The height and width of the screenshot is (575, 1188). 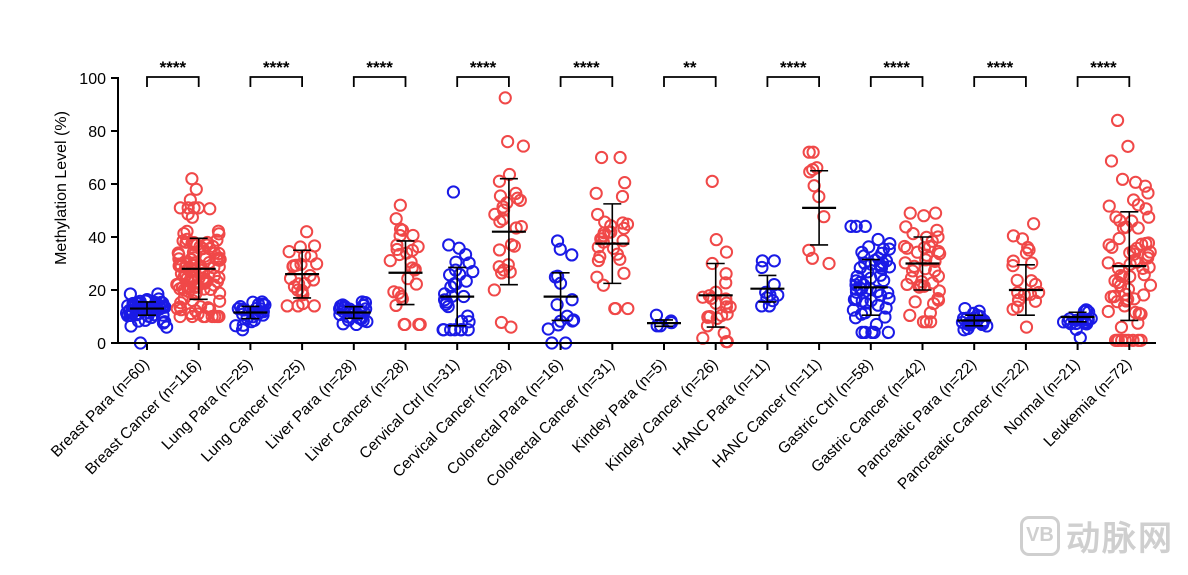 What do you see at coordinates (92, 79) in the screenshot?
I see `y-tick-label: 100` at bounding box center [92, 79].